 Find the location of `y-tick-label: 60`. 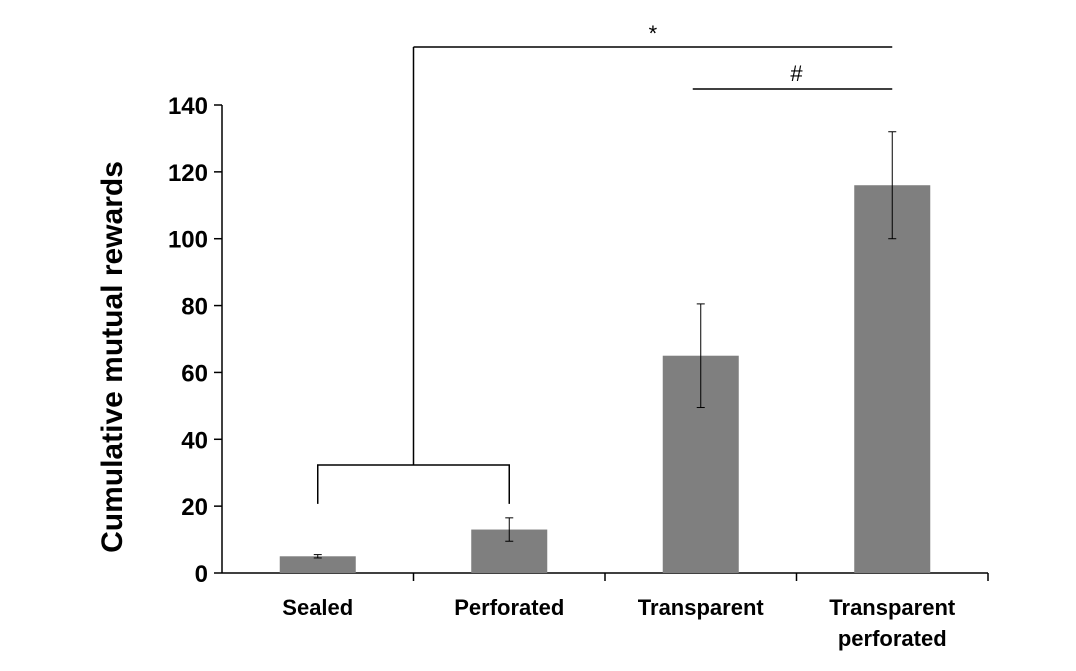

y-tick-label: 60 is located at coordinates (194, 373).